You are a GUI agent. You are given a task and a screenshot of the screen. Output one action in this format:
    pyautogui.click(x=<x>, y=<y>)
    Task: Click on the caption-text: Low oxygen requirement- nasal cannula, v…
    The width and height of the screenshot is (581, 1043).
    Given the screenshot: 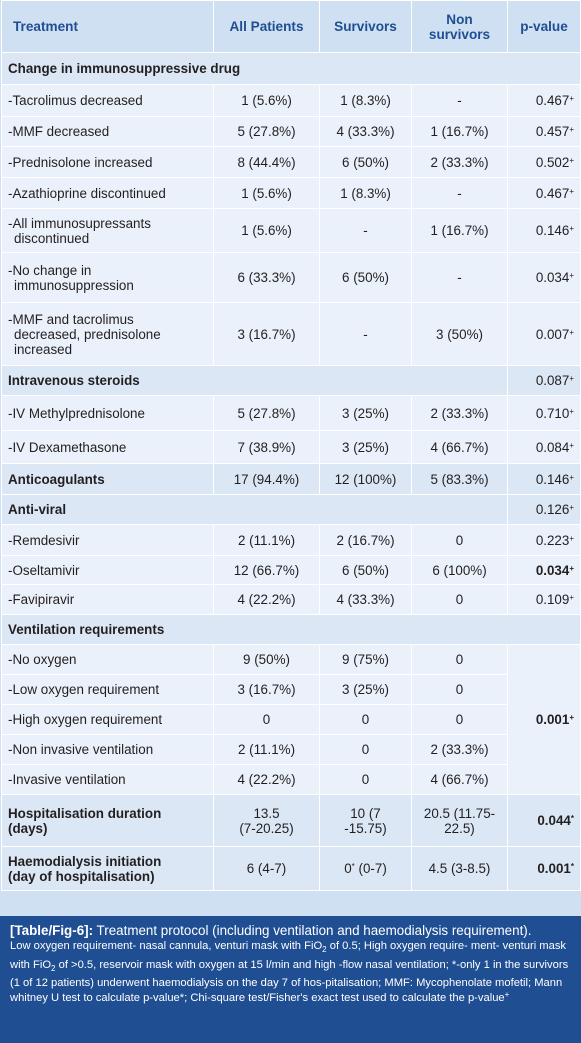 What is the action you would take?
    pyautogui.click(x=166, y=946)
    